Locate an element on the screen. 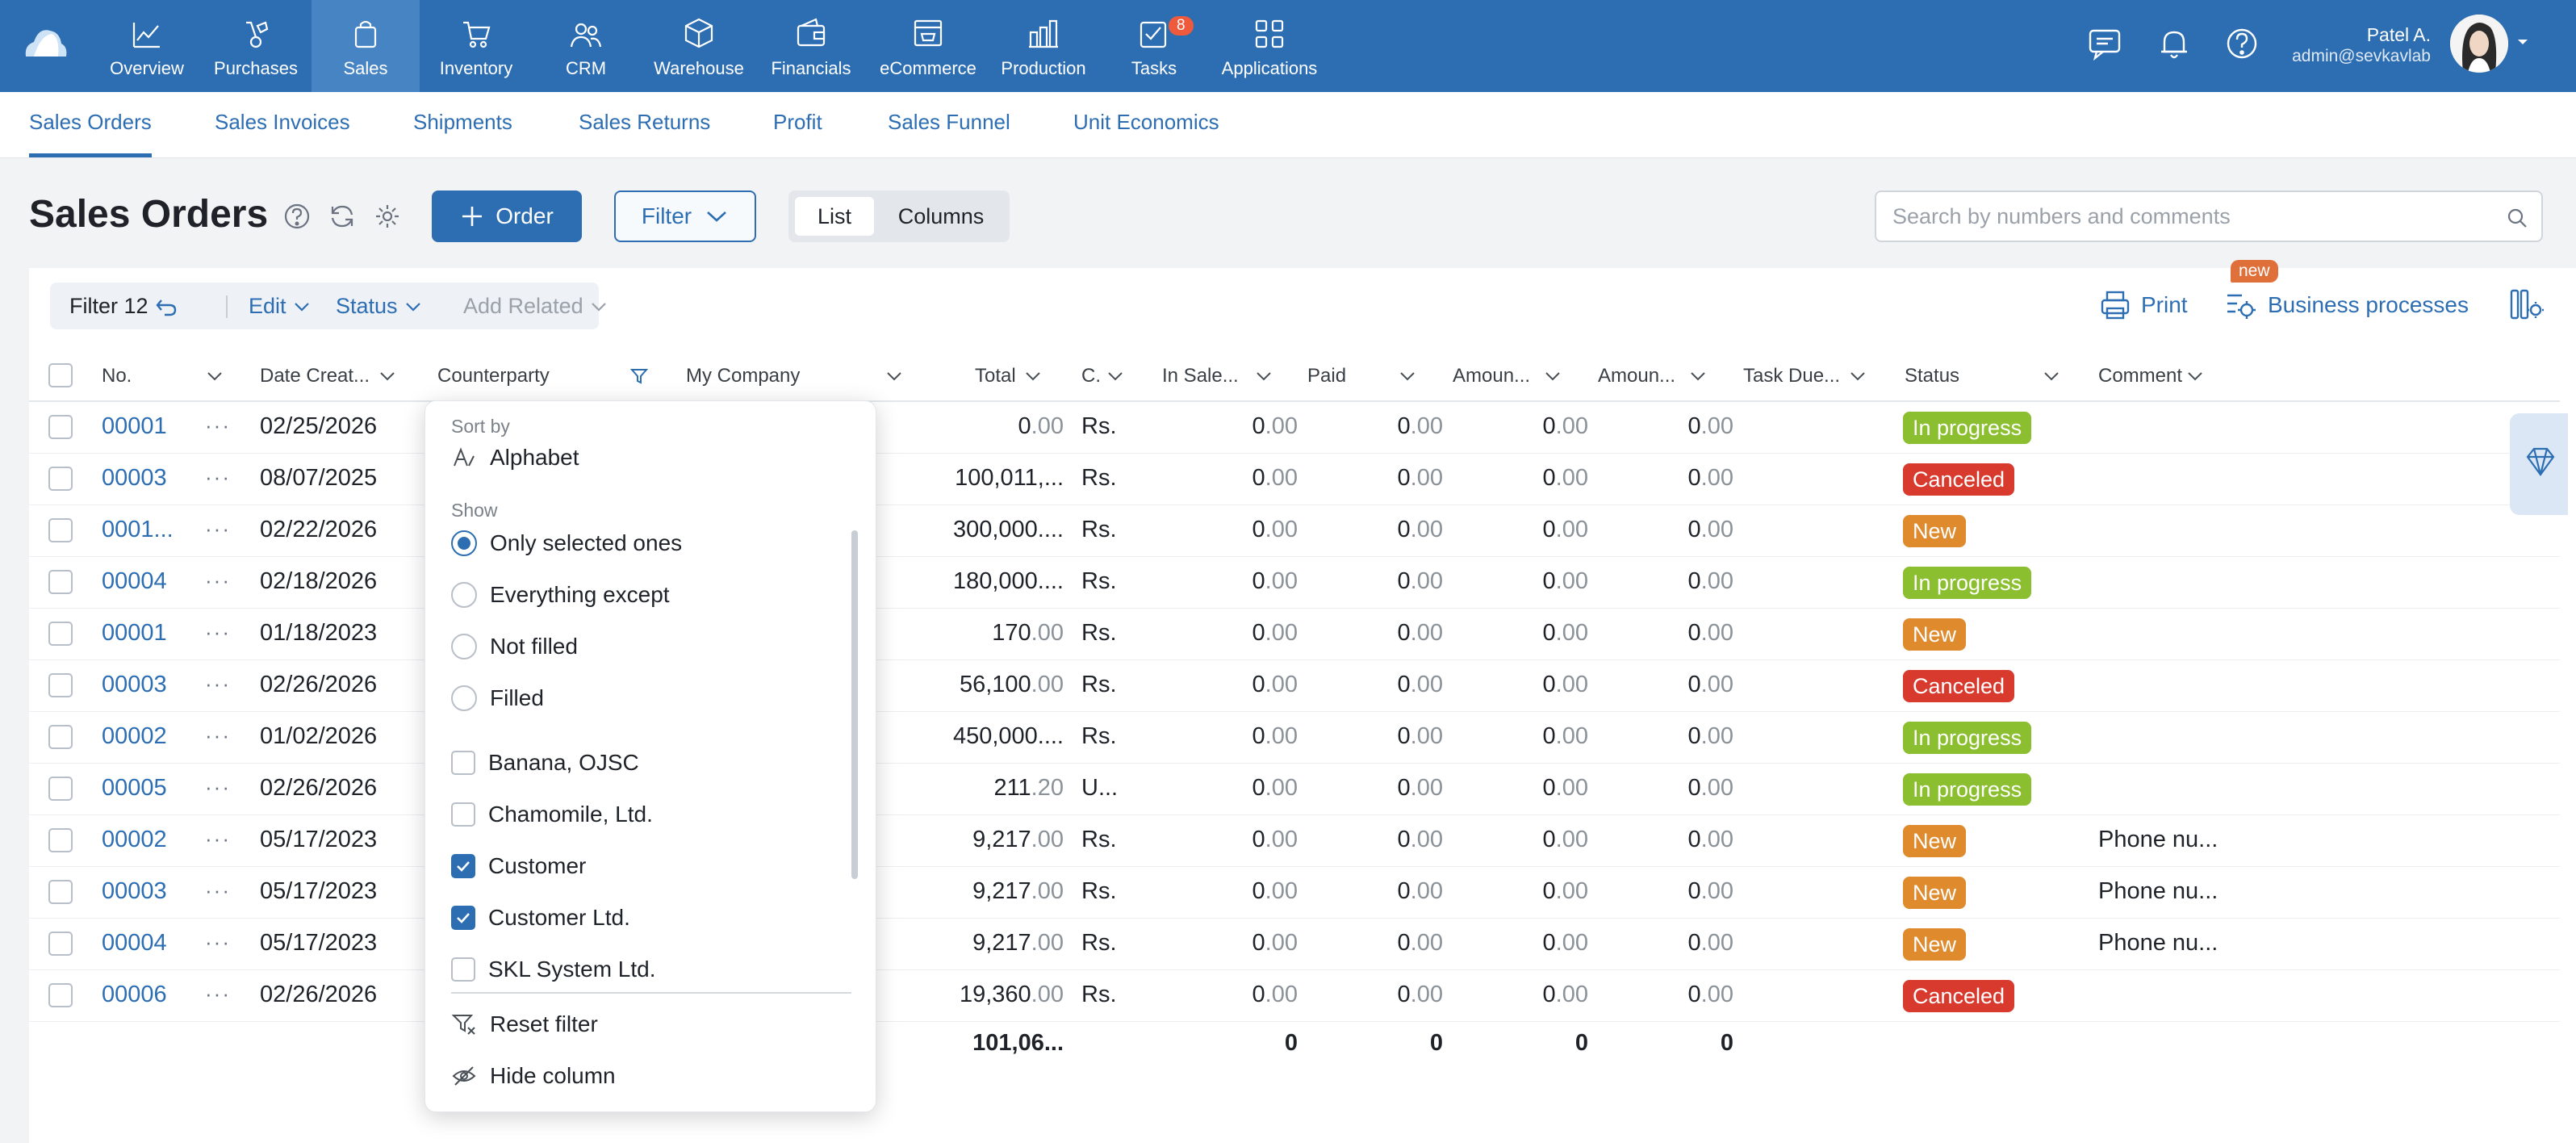 This screenshot has width=2576, height=1143. search-icon is located at coordinates (2517, 218).